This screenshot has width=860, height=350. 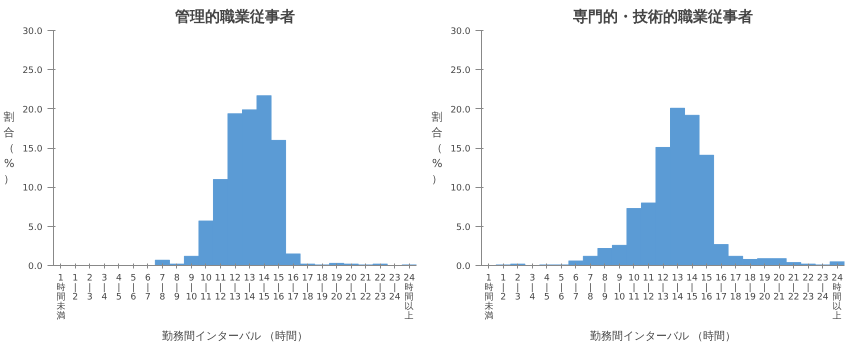 What do you see at coordinates (234, 17) in the screenshot?
I see `chart-title: 管理的職業従事者` at bounding box center [234, 17].